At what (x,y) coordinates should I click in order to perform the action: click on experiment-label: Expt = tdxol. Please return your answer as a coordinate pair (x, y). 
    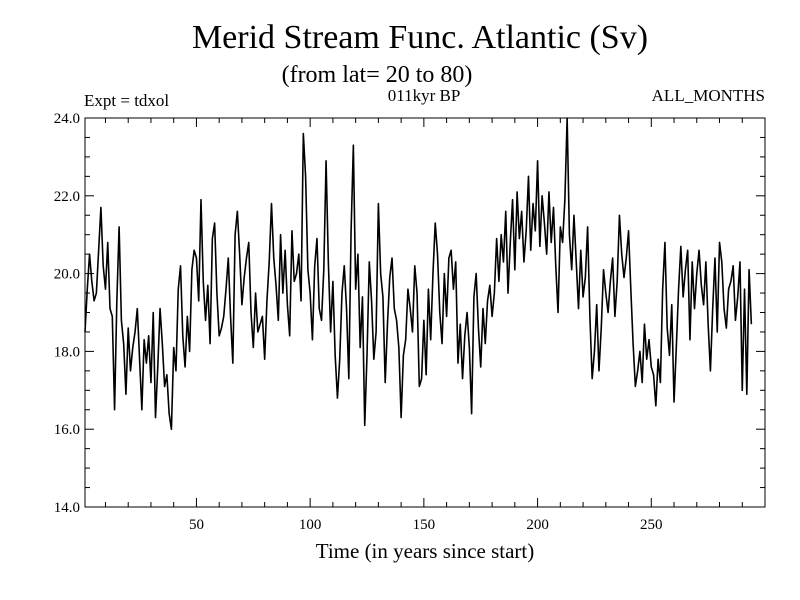
    Looking at the image, I should click on (126, 100).